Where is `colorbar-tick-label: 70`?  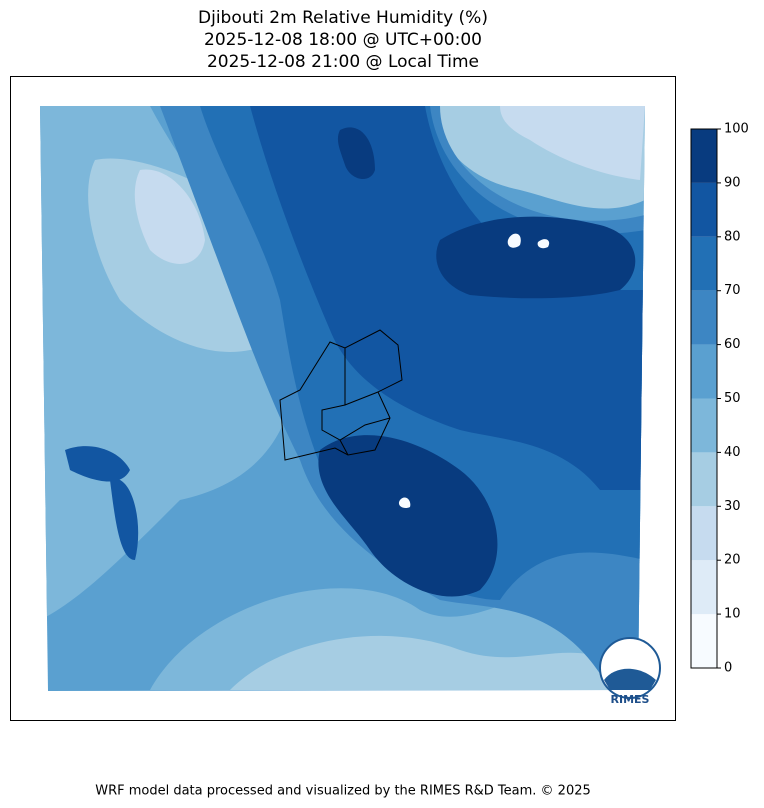 colorbar-tick-label: 70 is located at coordinates (732, 290).